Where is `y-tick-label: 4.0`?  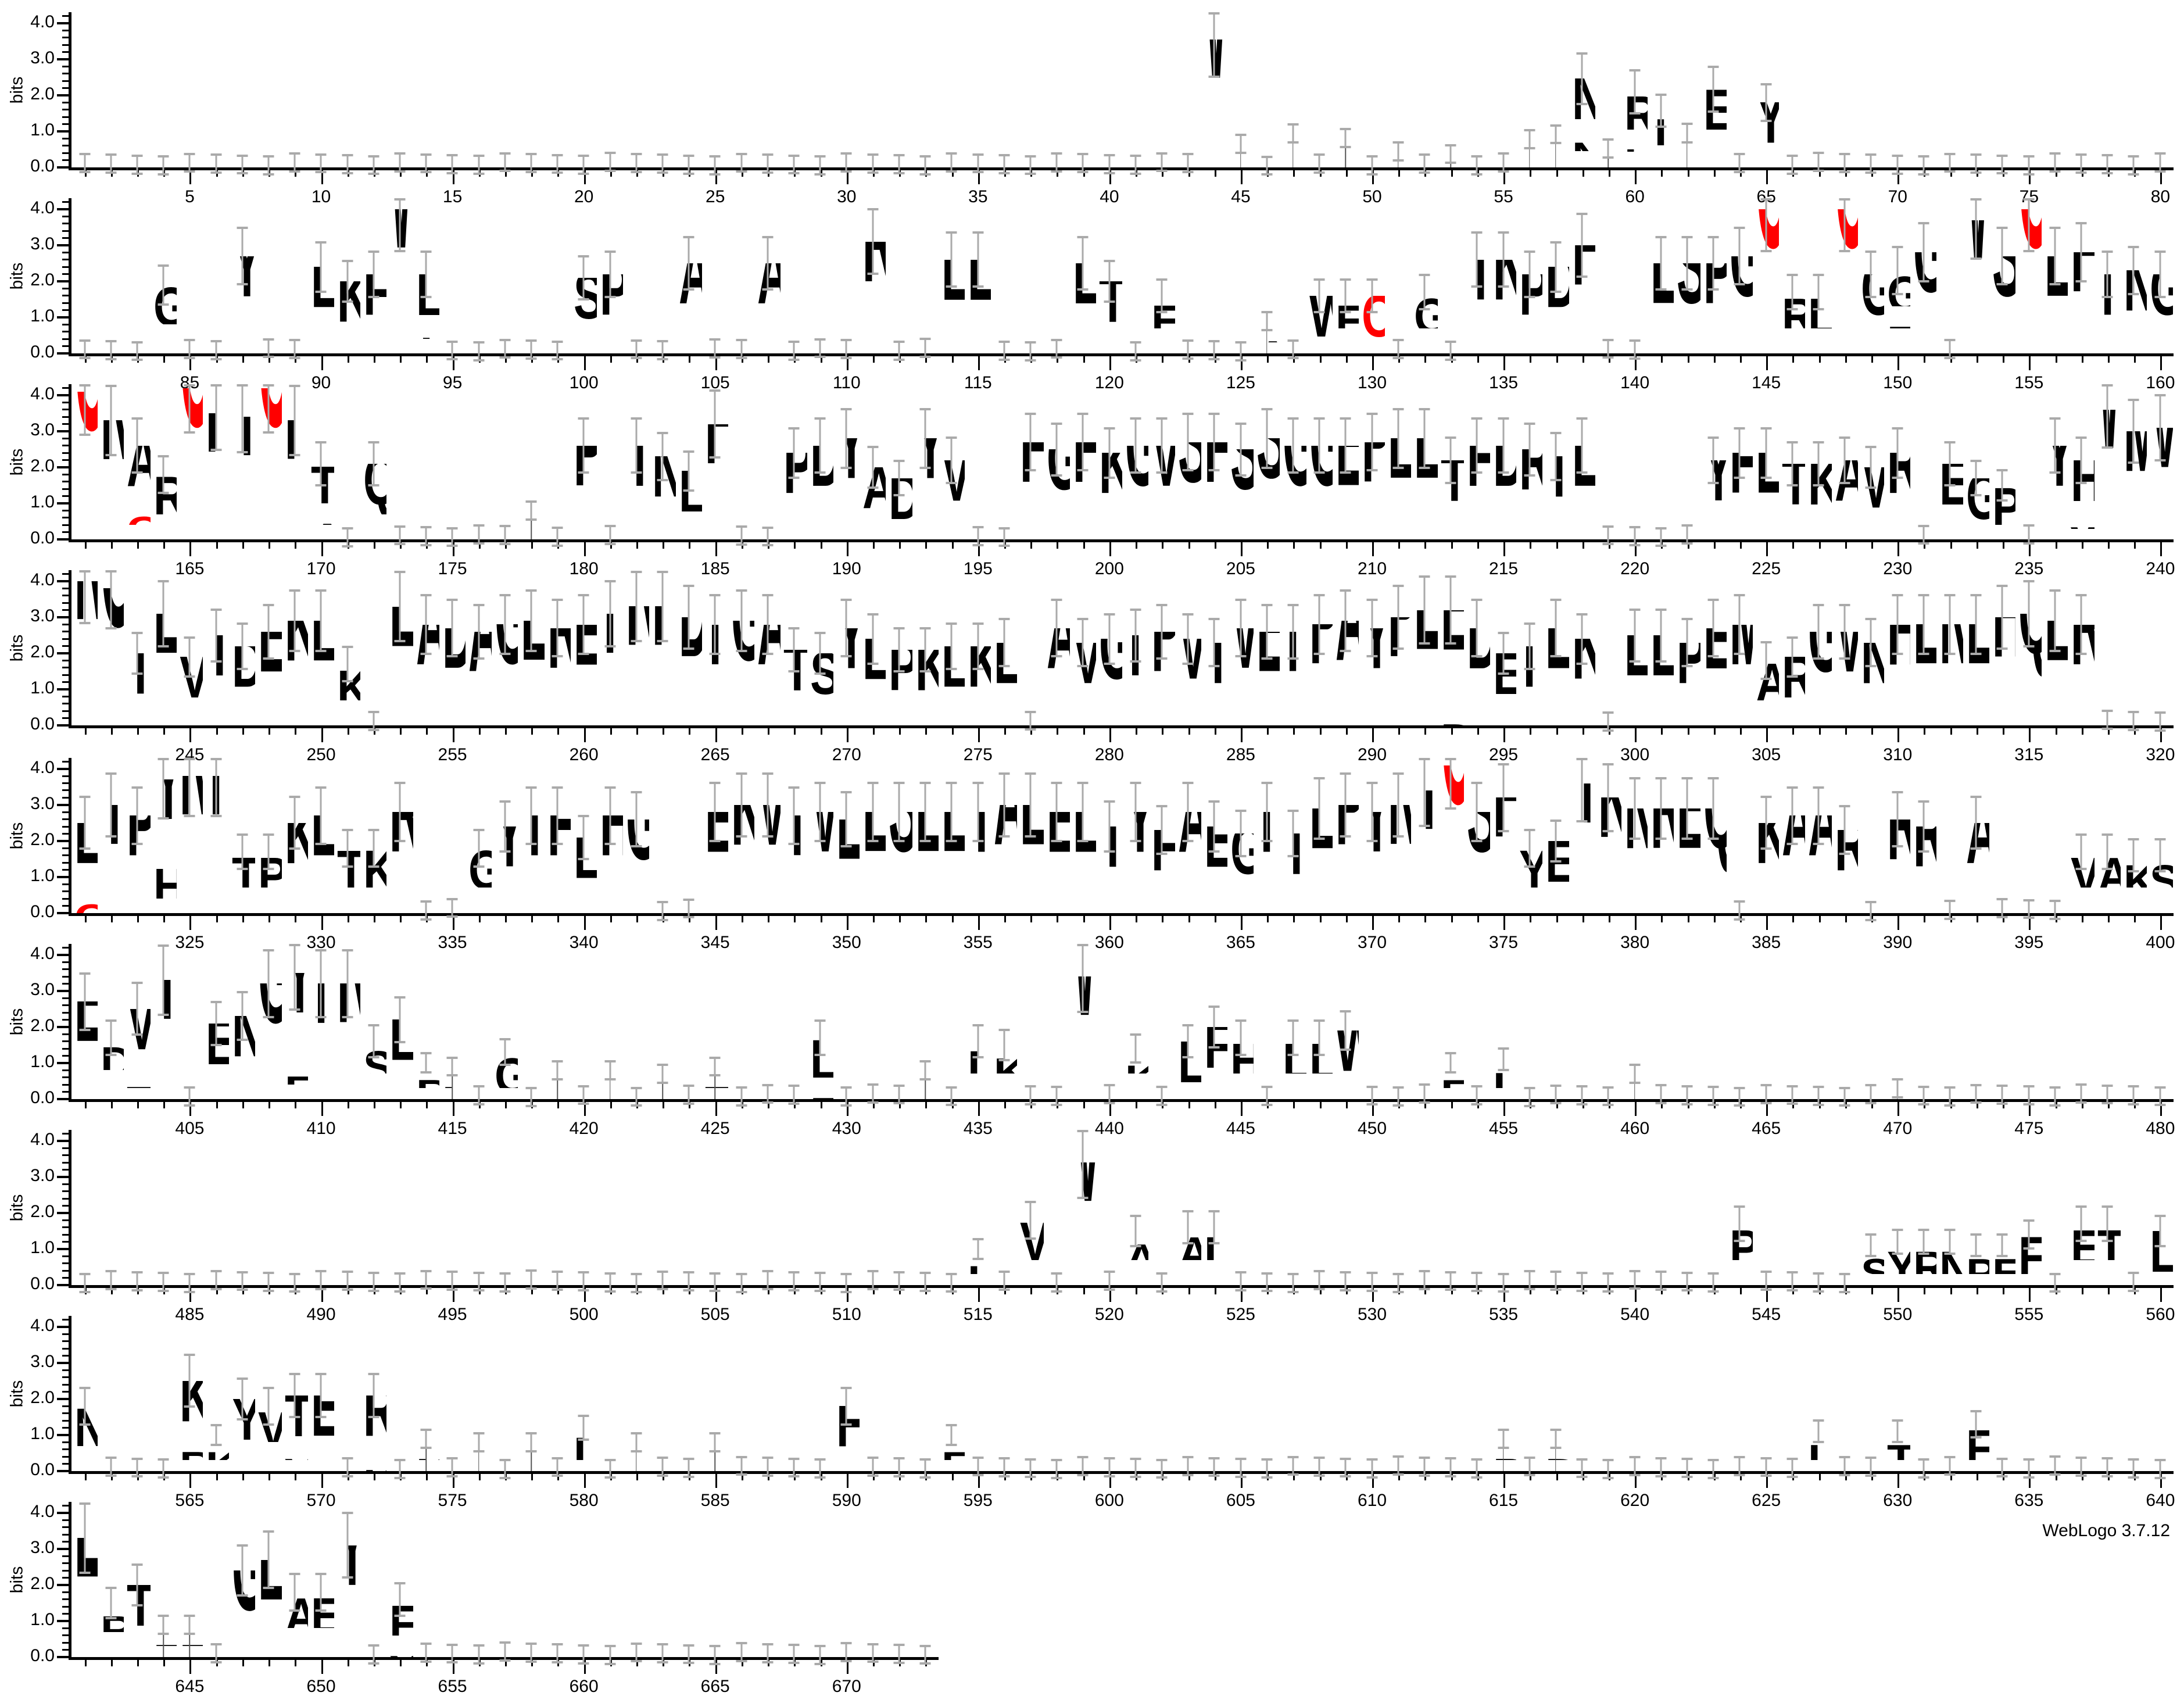
y-tick-label: 4.0 is located at coordinates (43, 207).